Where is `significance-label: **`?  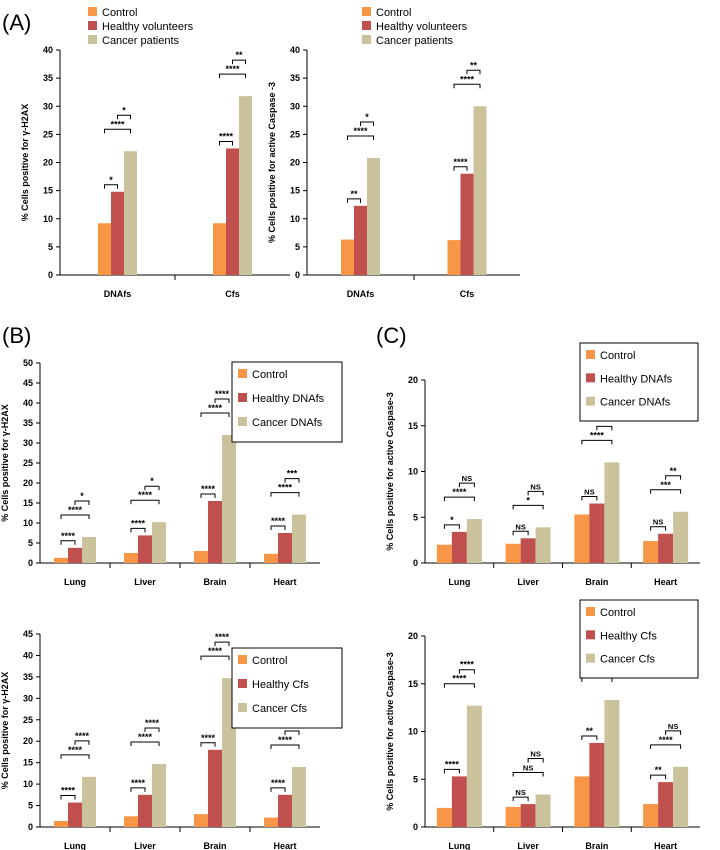
significance-label: ** is located at coordinates (659, 770).